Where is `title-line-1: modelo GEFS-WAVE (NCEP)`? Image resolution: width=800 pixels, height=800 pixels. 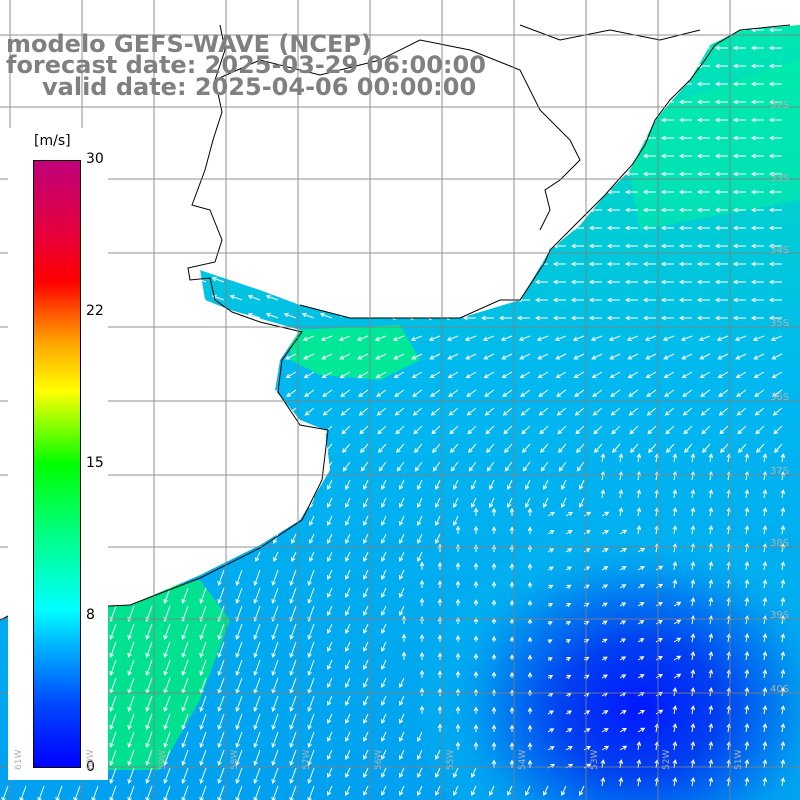
title-line-1: modelo GEFS-WAVE (NCEP) is located at coordinates (189, 44).